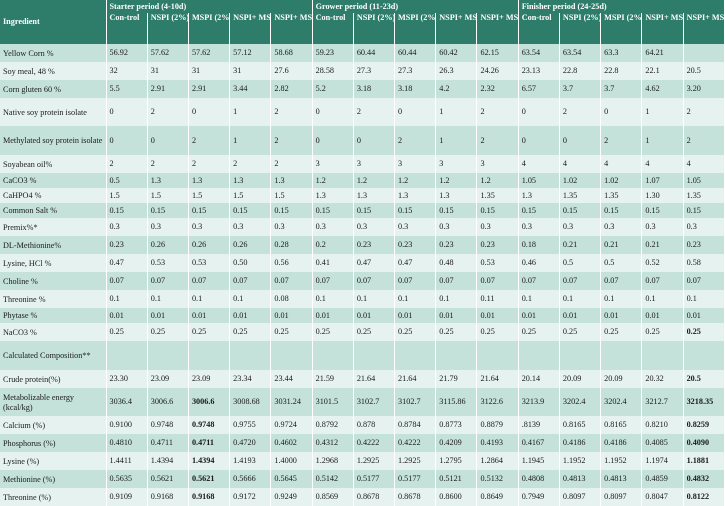 The width and height of the screenshot is (725, 506). I want to click on value-cell: 27.6, so click(291, 71).